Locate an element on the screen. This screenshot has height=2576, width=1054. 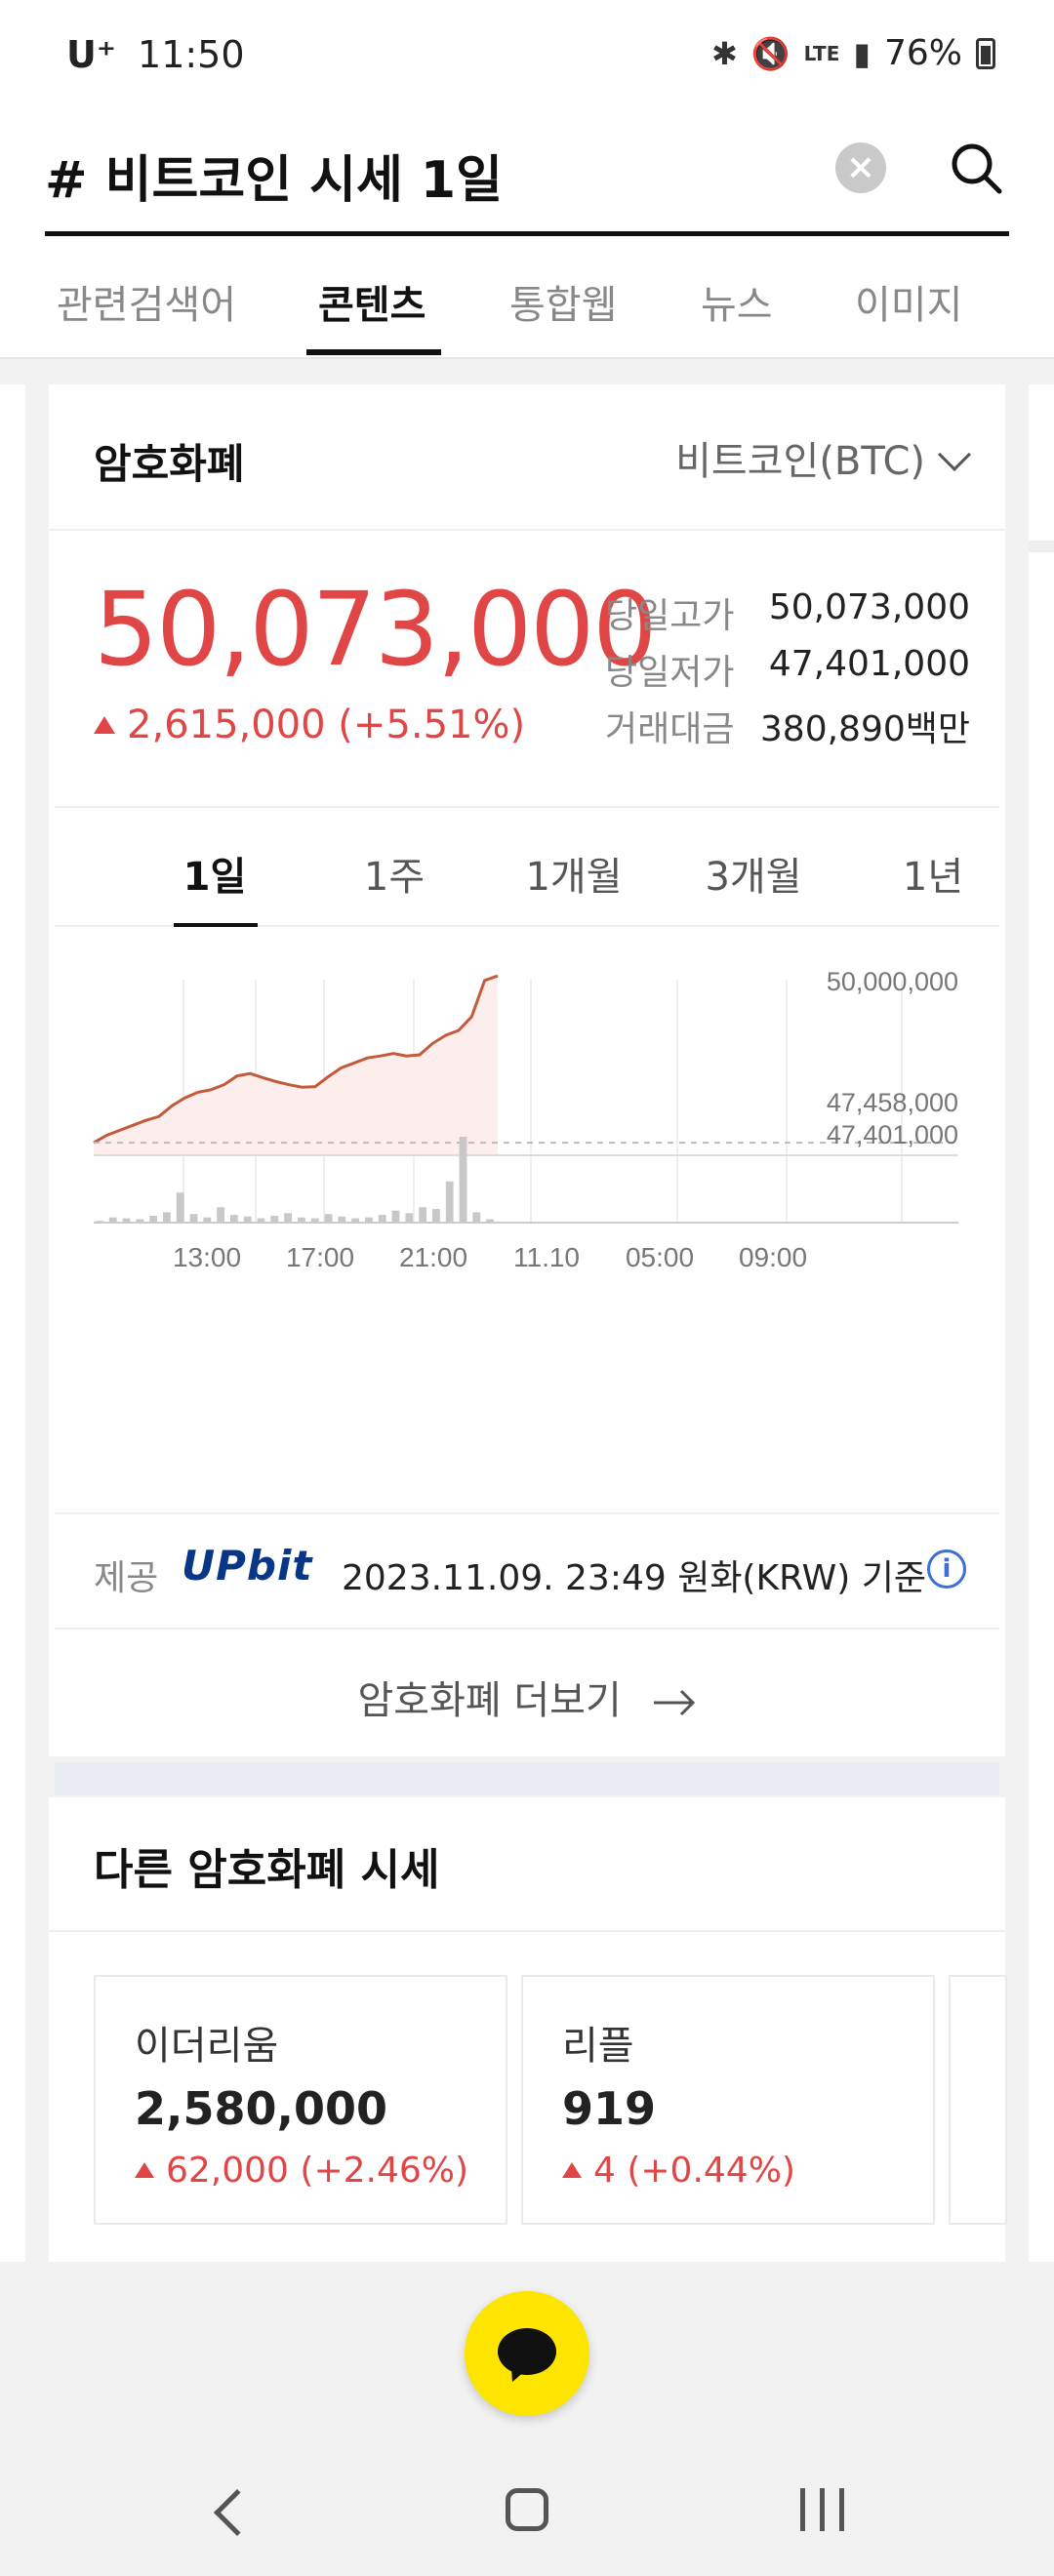
tab-contents: 콘텐츠 is located at coordinates (372, 305).